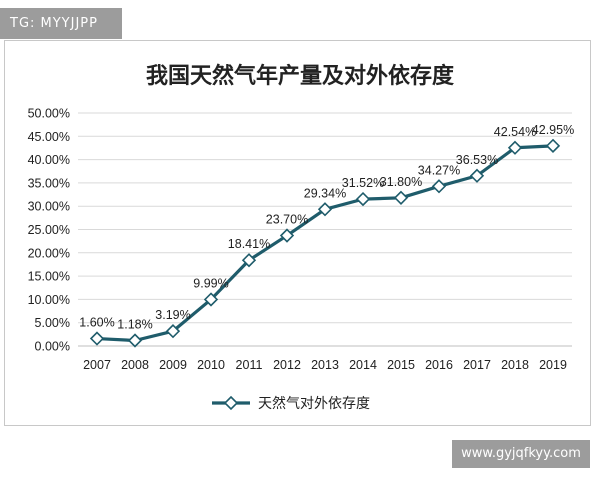 The height and width of the screenshot is (480, 600). What do you see at coordinates (314, 403) in the screenshot?
I see `legend-label: 天然气对外依存度` at bounding box center [314, 403].